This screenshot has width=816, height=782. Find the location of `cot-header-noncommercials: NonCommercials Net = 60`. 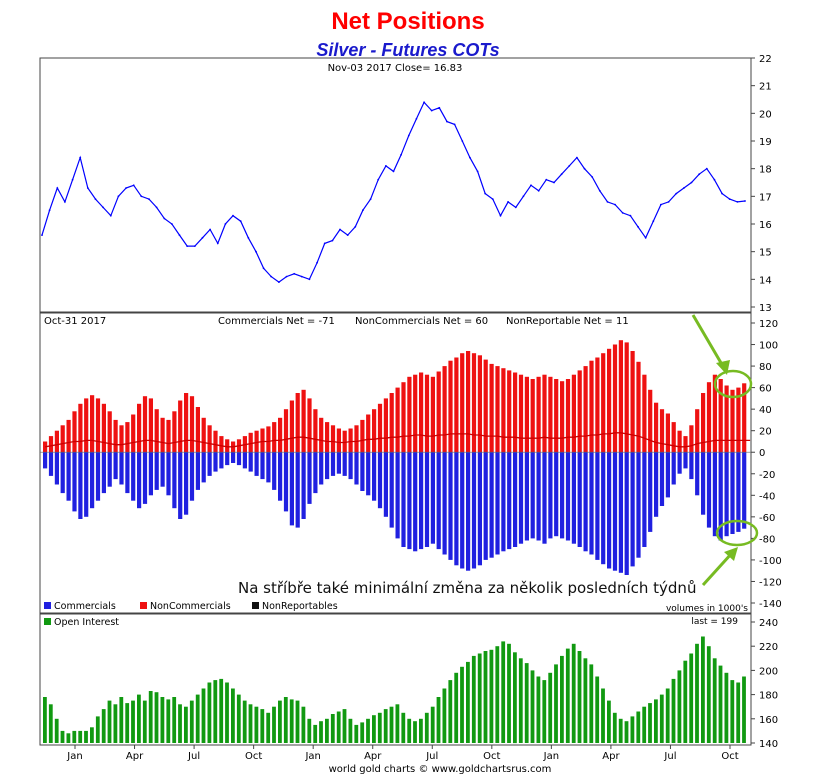

cot-header-noncommercials: NonCommercials Net = 60 is located at coordinates (421, 321).